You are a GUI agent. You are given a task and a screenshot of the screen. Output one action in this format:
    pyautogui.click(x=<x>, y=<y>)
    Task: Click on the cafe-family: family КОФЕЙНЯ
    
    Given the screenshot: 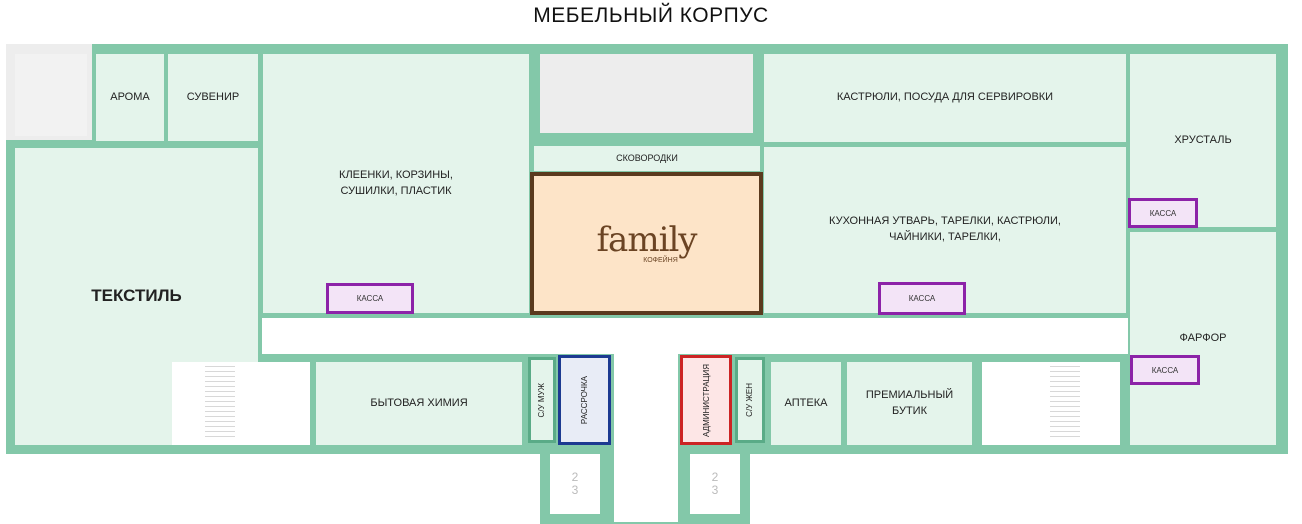 What is the action you would take?
    pyautogui.click(x=646, y=243)
    